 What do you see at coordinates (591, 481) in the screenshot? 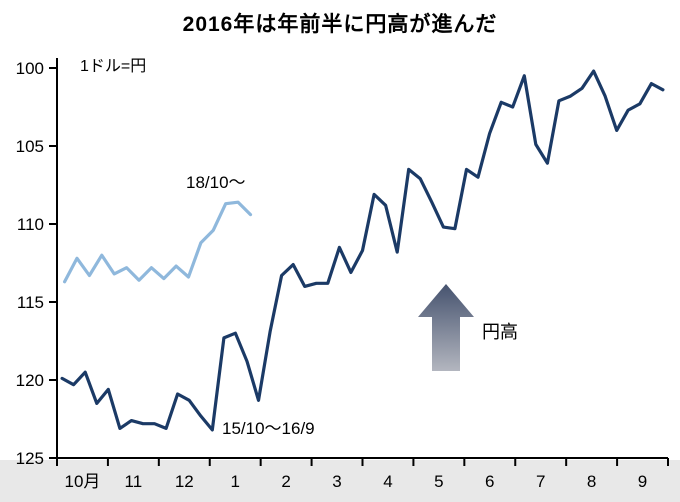
I see `svg-text: 8` at bounding box center [591, 481].